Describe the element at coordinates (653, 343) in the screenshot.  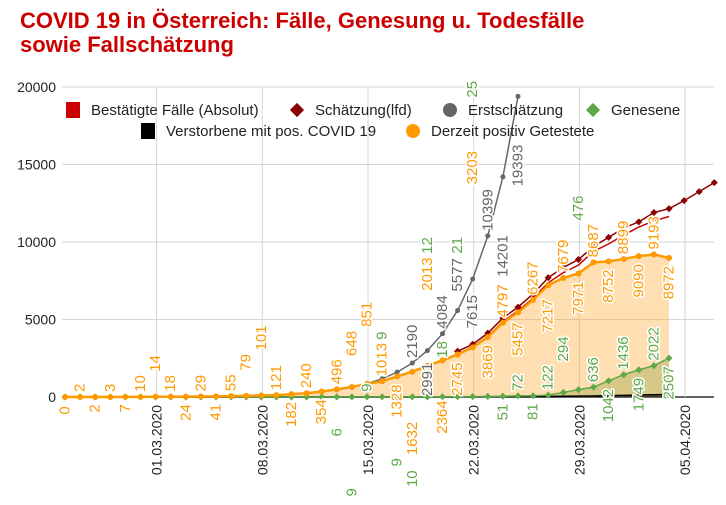
I see `recovered-data-label: 2022` at that location.